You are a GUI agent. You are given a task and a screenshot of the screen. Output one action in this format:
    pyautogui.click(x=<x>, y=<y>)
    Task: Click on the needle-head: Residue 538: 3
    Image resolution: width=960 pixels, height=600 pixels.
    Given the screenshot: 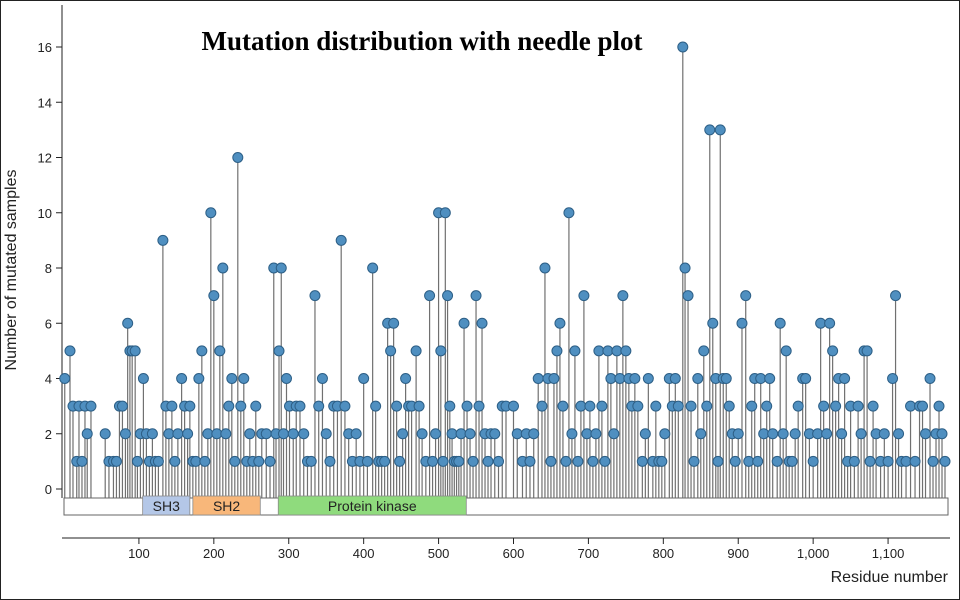 What is the action you would take?
    pyautogui.click(x=467, y=406)
    